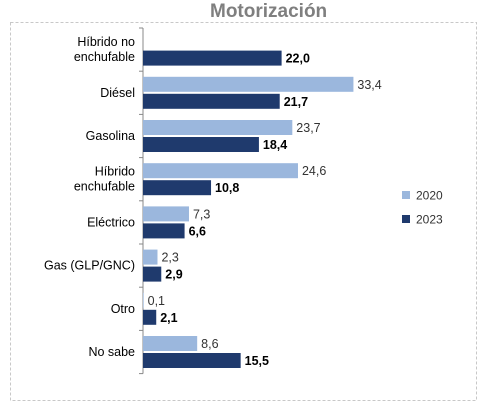  Describe the element at coordinates (89, 266) in the screenshot. I see `category-label: Gas (GLP/GNC)` at that location.